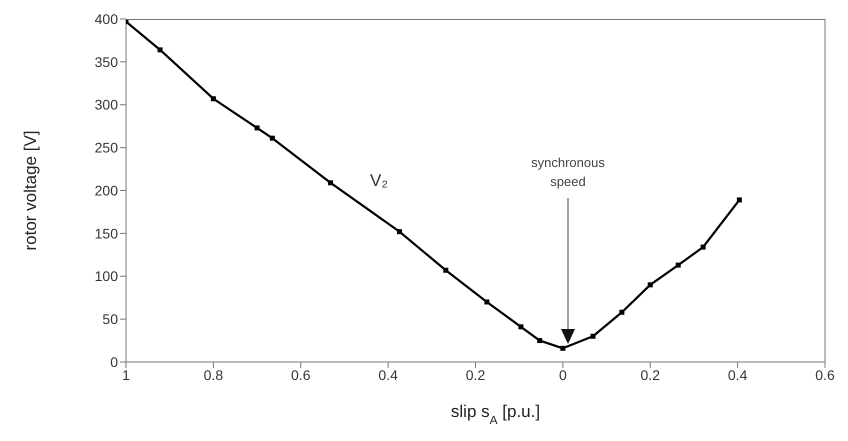 This screenshot has height=441, width=848. Describe the element at coordinates (106, 62) in the screenshot. I see `y-tick-label: 350` at that location.